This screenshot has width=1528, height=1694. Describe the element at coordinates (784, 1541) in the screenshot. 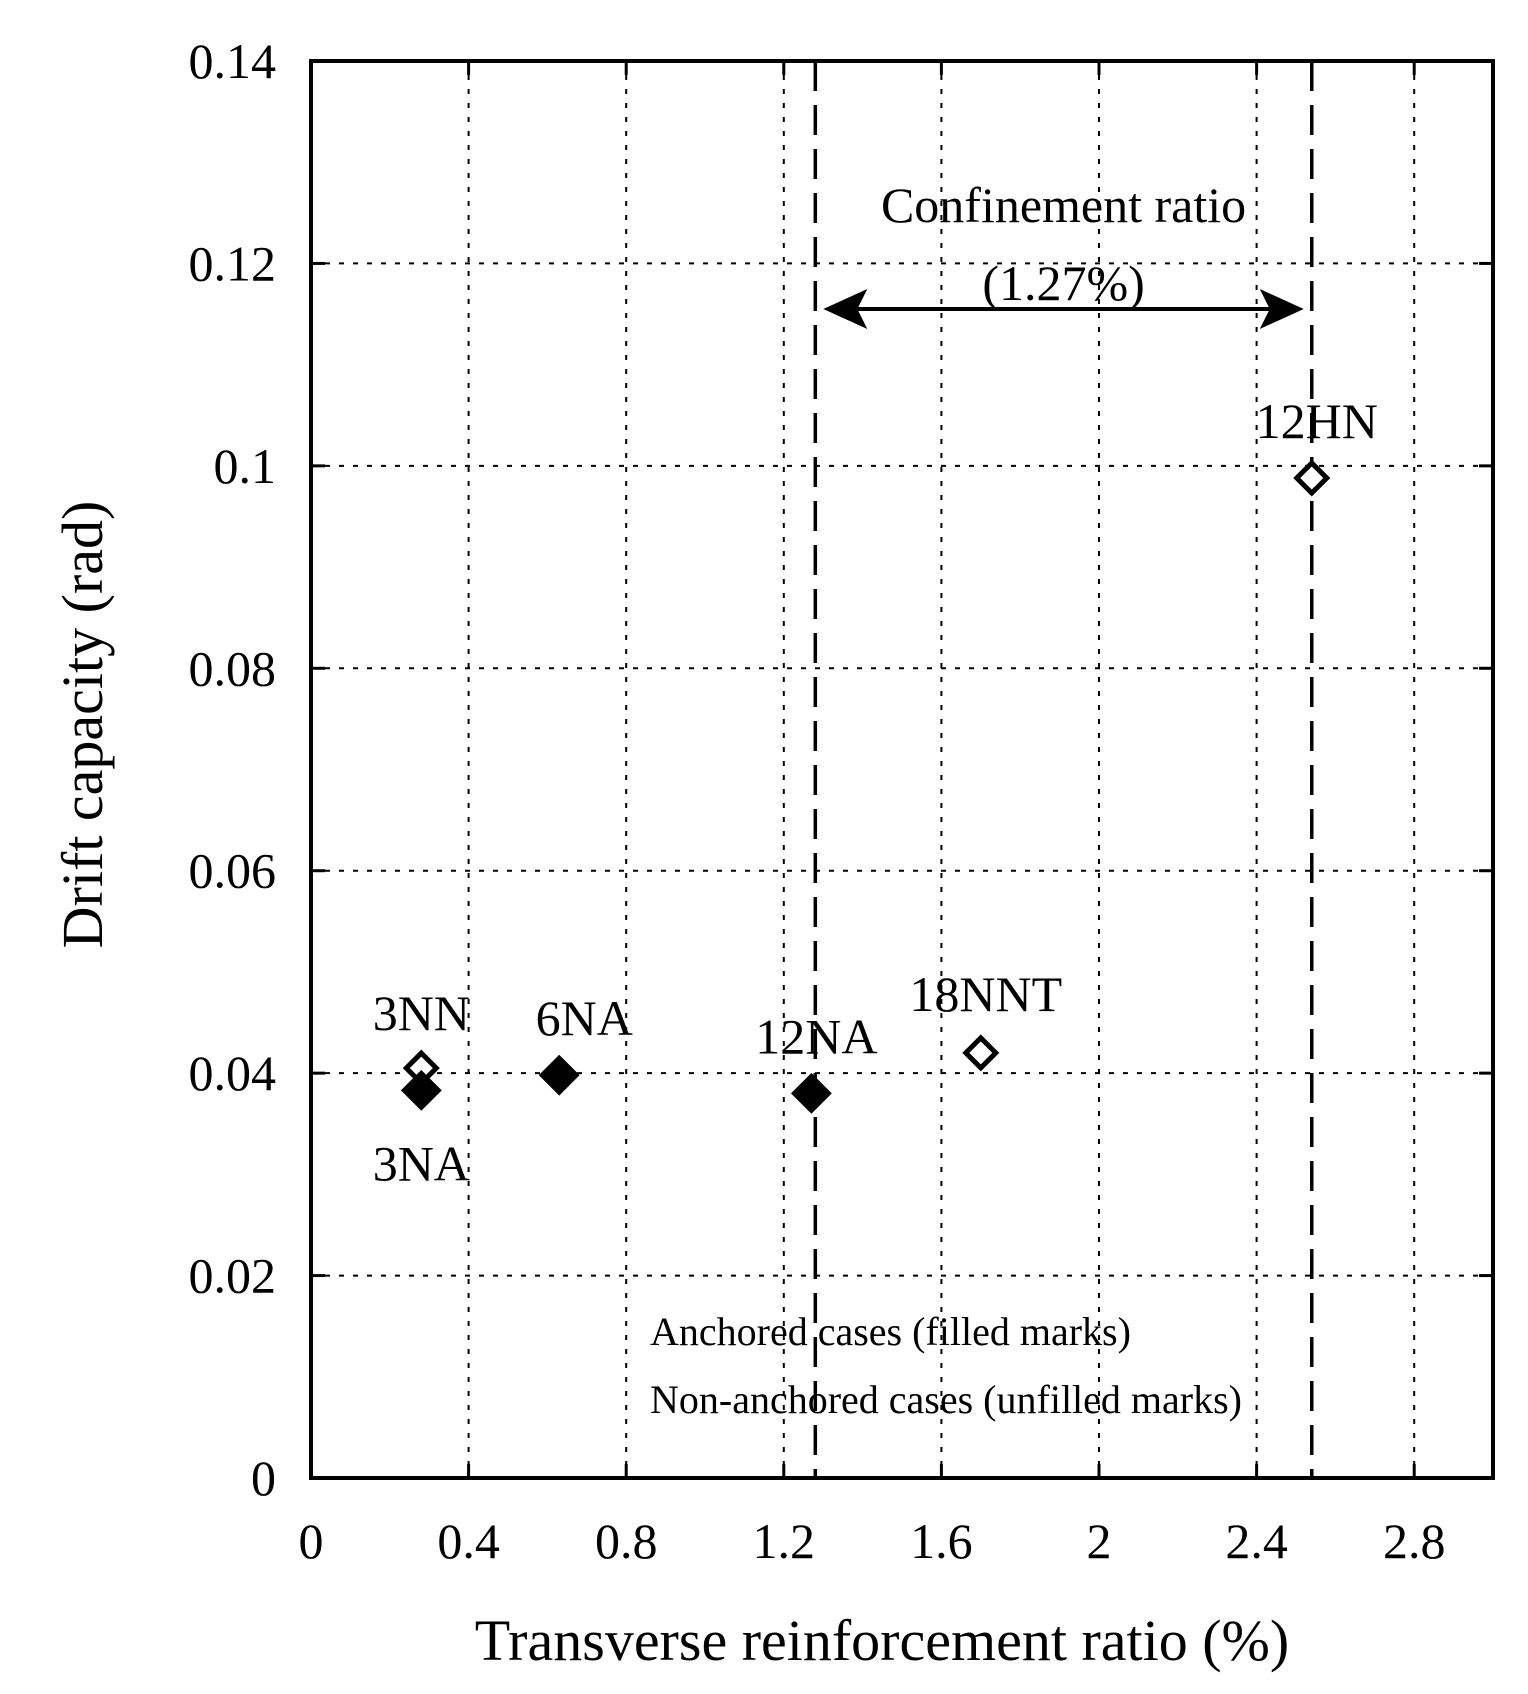

I see `x-tick-label-3: 1.2` at that location.